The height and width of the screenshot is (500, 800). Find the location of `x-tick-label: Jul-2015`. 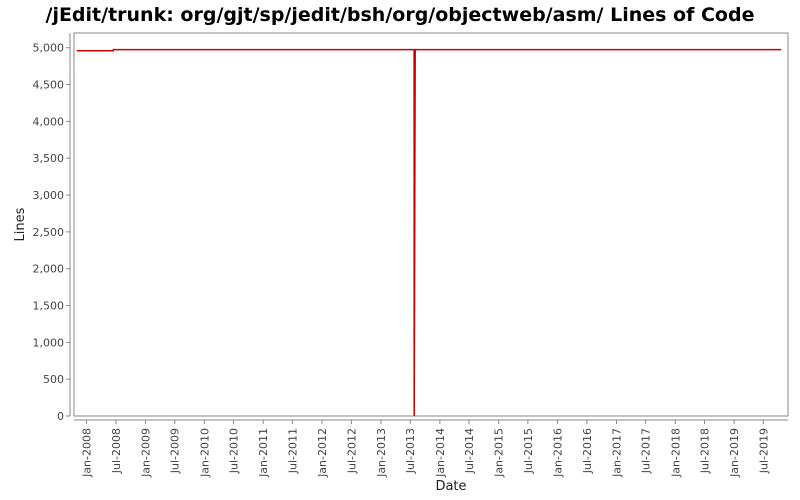

x-tick-label: Jul-2015 is located at coordinates (528, 451).